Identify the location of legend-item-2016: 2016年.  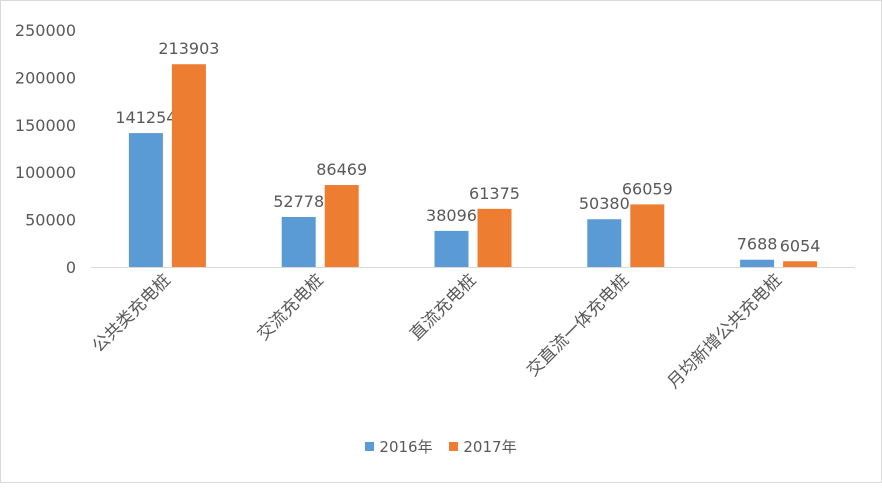
(399, 446).